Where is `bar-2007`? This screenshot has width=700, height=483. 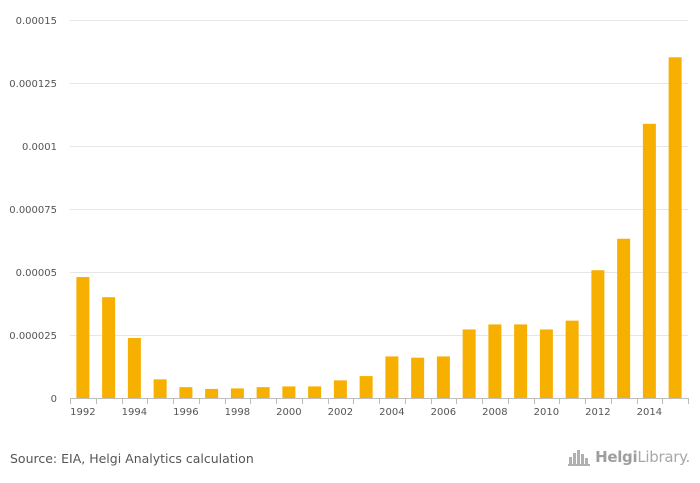
bar-2007 is located at coordinates (469, 363).